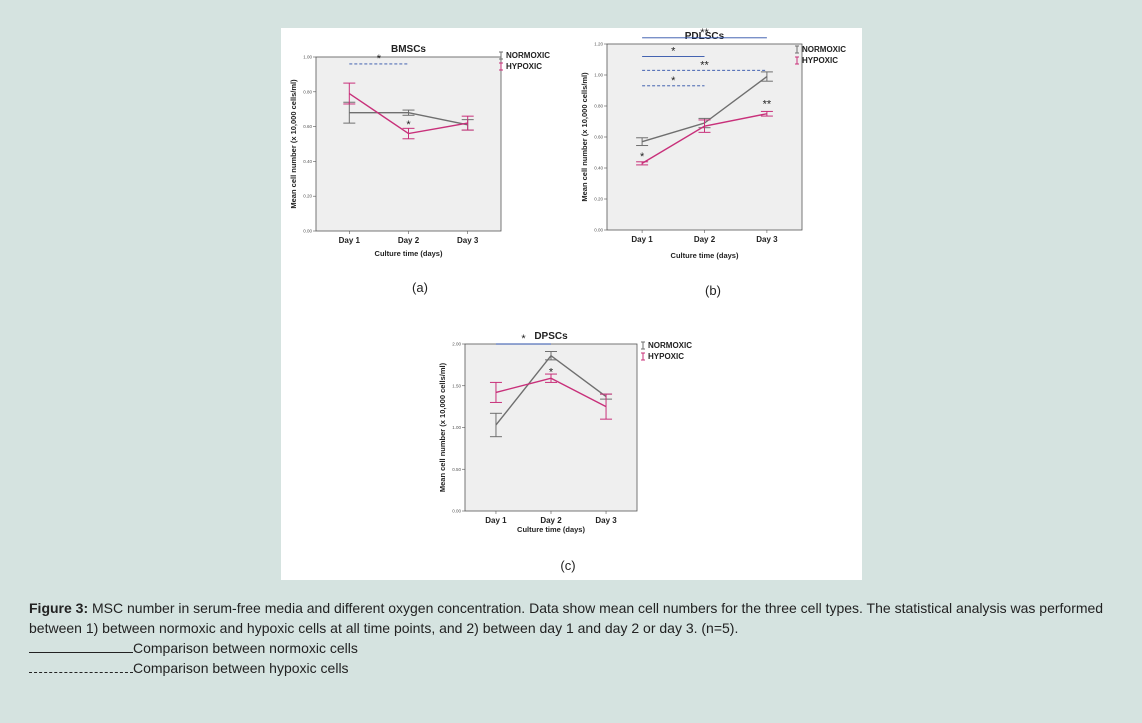  What do you see at coordinates (456, 469) in the screenshot?
I see `y-tick-label: 0.50` at bounding box center [456, 469].